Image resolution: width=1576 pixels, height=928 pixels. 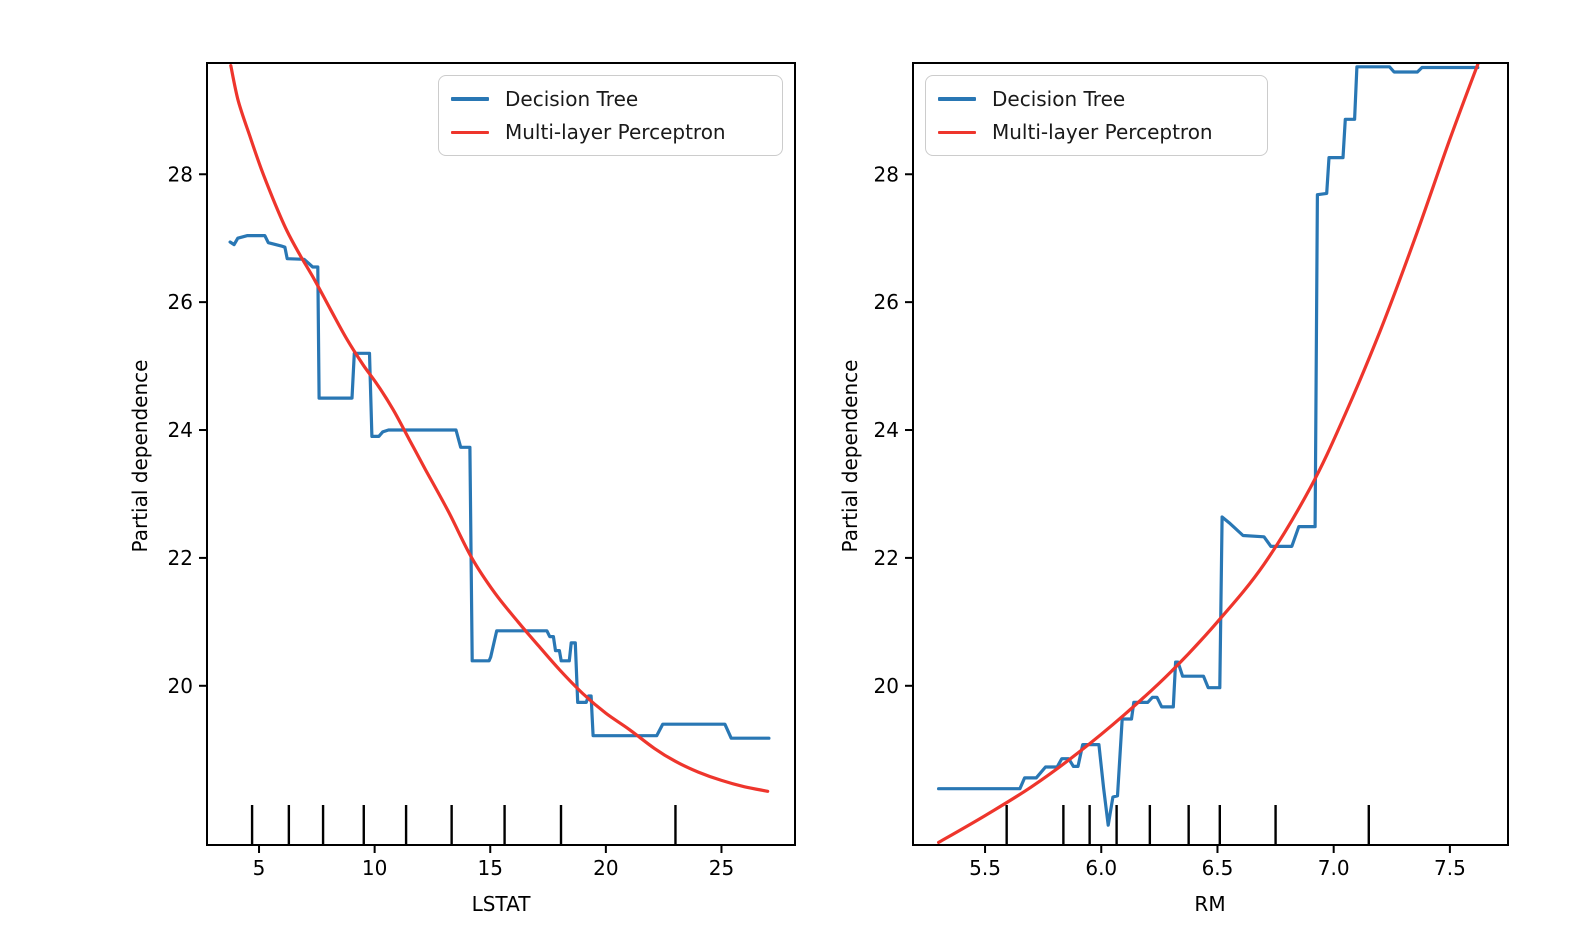 I want to click on y-tick-label-right: 26, so click(x=886, y=302).